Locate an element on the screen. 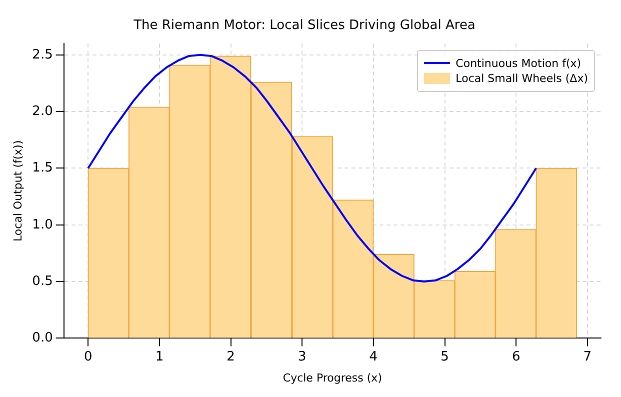 This screenshot has width=621, height=397. y-tick-label: 1.0 is located at coordinates (42, 224).